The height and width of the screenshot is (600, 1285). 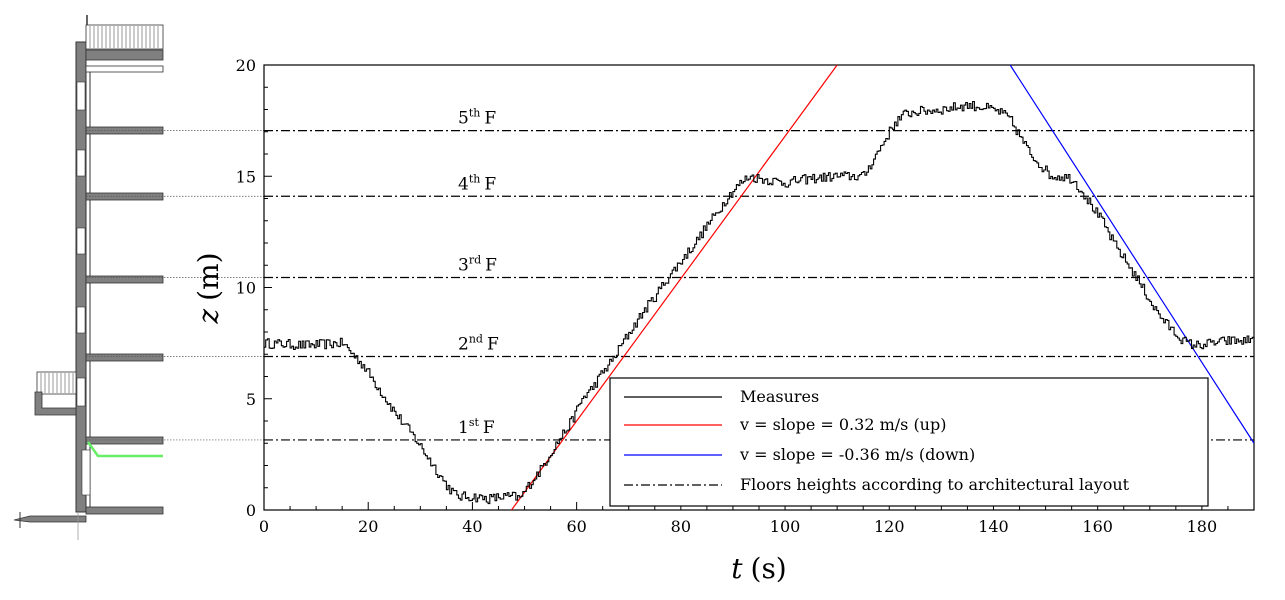 I want to click on roof-hatching, so click(x=124, y=37).